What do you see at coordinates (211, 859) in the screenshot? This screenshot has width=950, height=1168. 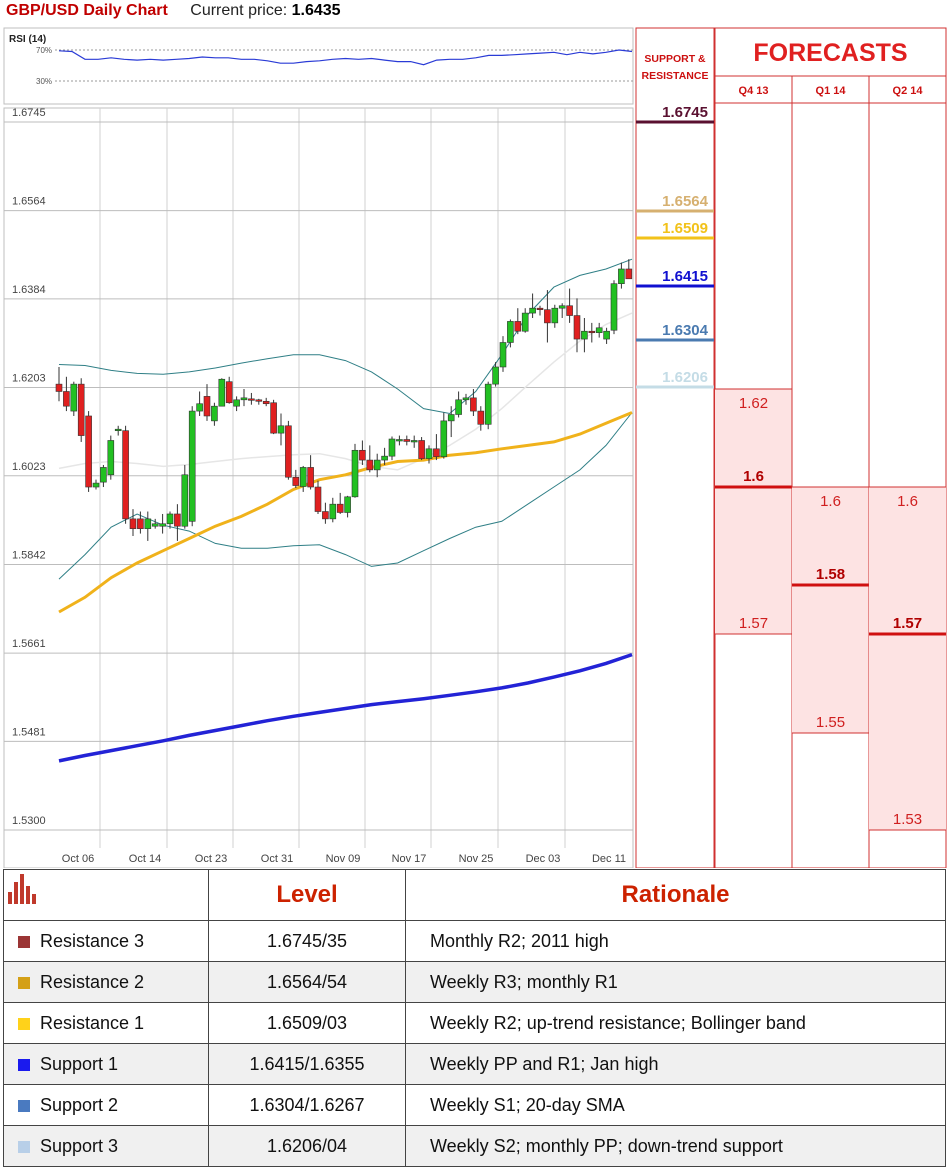 I see `x-tick-label: Oct 23` at bounding box center [211, 859].